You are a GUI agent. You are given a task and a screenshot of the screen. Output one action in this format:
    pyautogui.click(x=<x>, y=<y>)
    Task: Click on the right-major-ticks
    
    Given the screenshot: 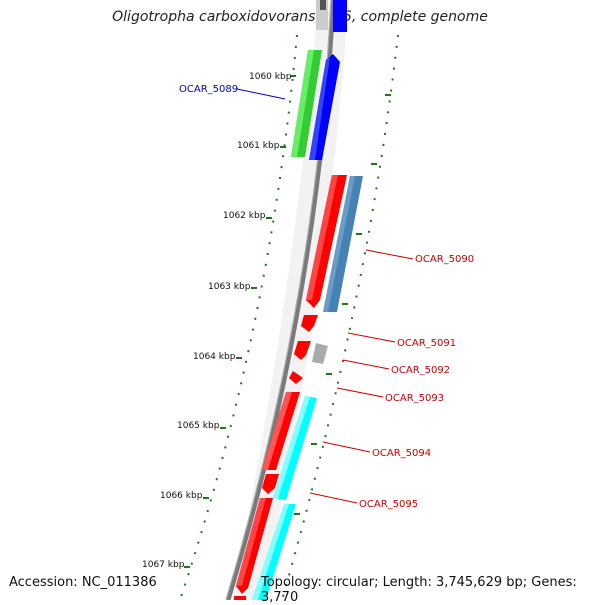 What is the action you would take?
    pyautogui.click(x=342, y=304)
    